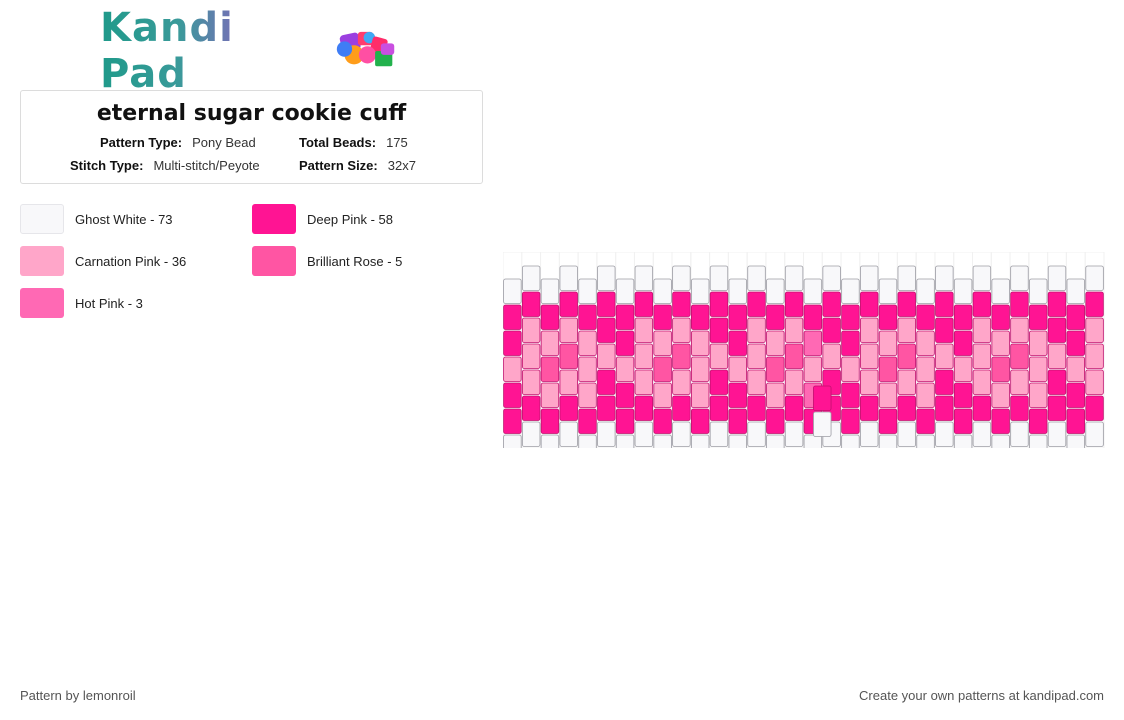  Describe the element at coordinates (212, 51) in the screenshot. I see `brand-name: Kandi Pad` at that location.